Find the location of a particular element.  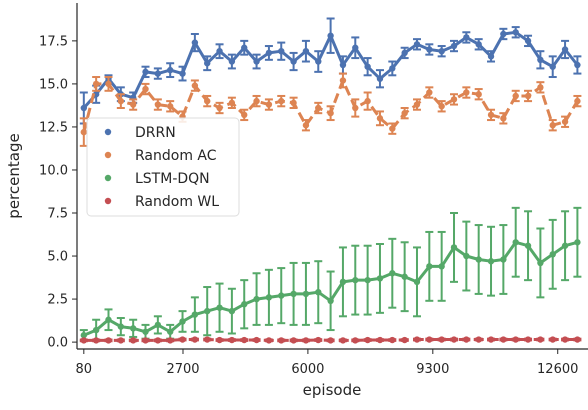

y-tick-label: 15.0 is located at coordinates (53, 84).